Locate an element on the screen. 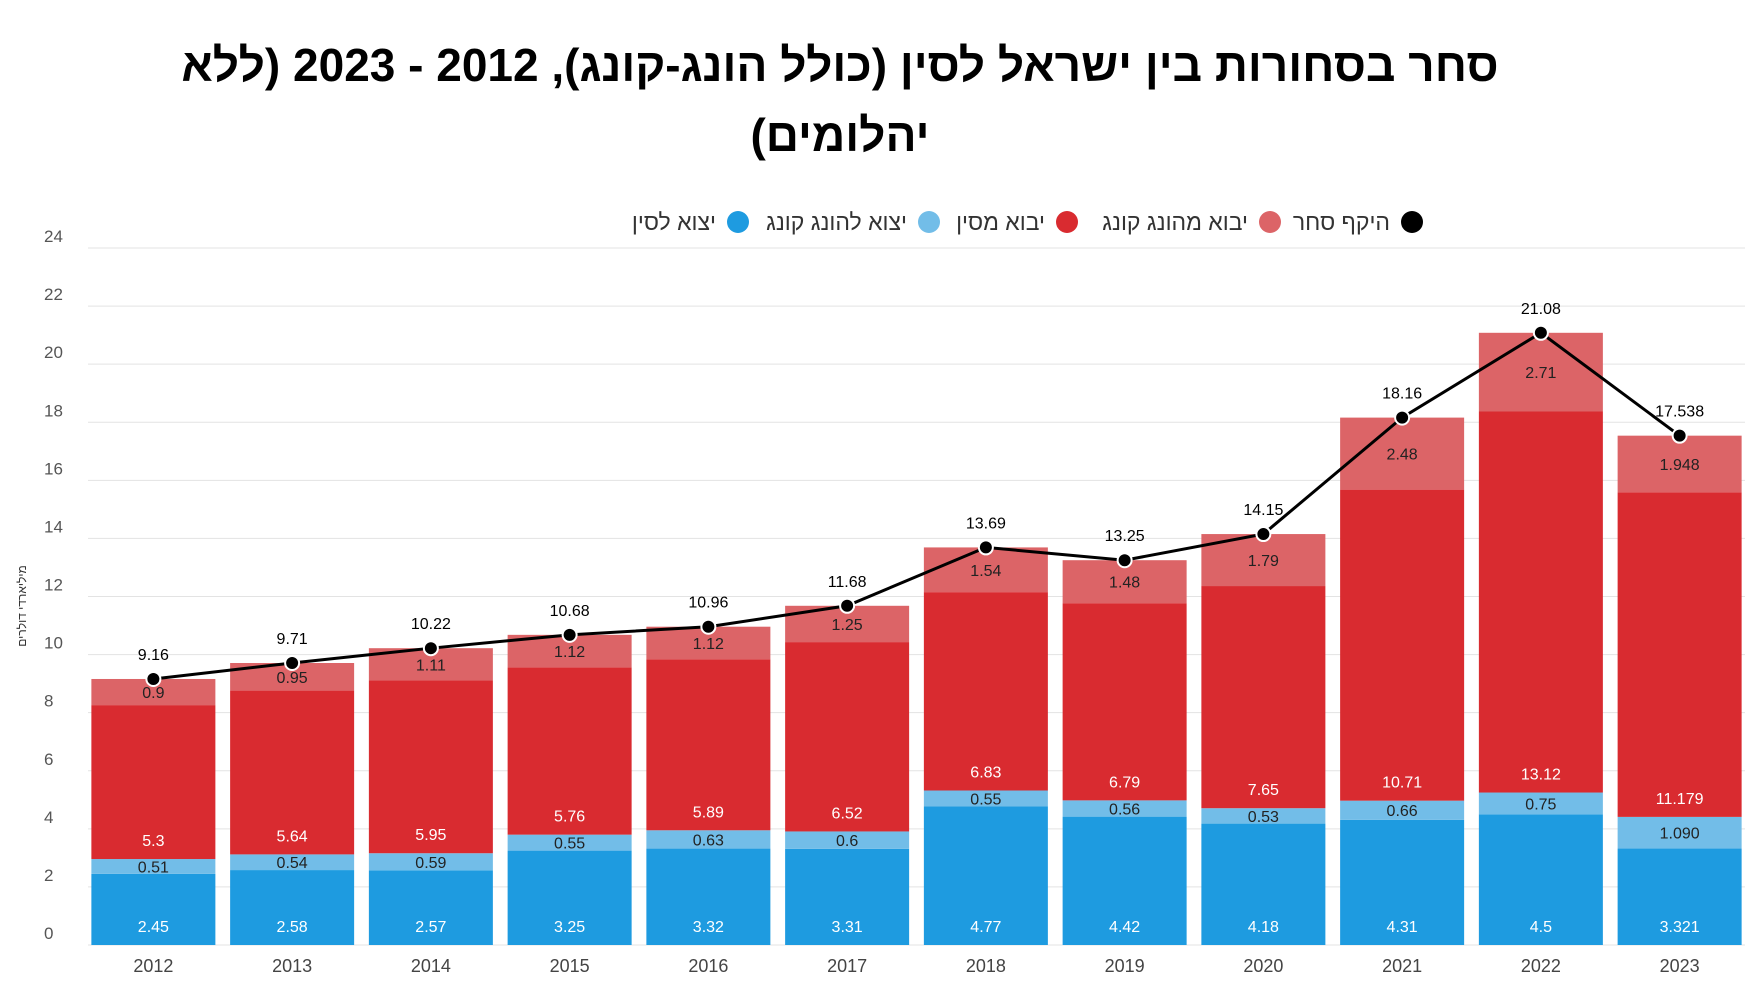  data-label: 6.83 is located at coordinates (985, 772).